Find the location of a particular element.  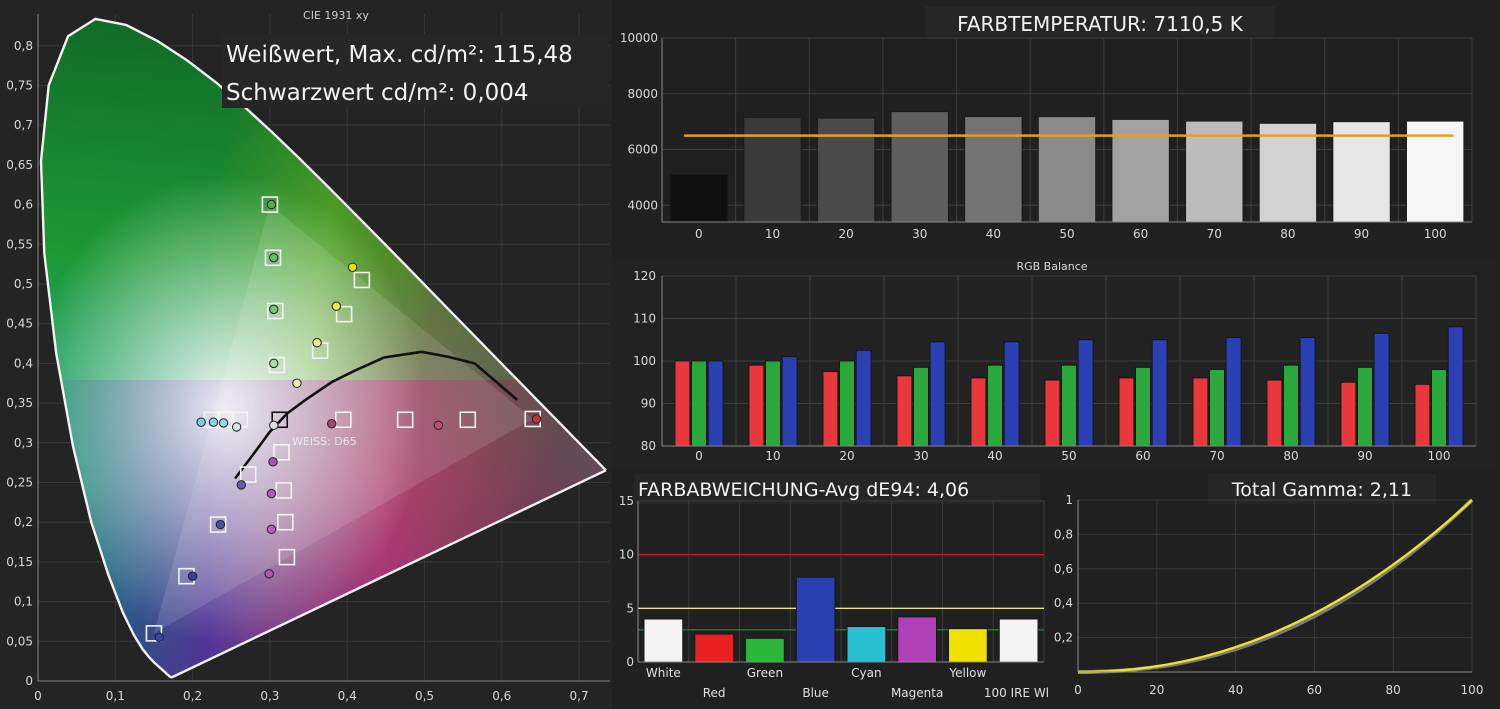

cie-xtick-label: 0,2 is located at coordinates (192, 696).